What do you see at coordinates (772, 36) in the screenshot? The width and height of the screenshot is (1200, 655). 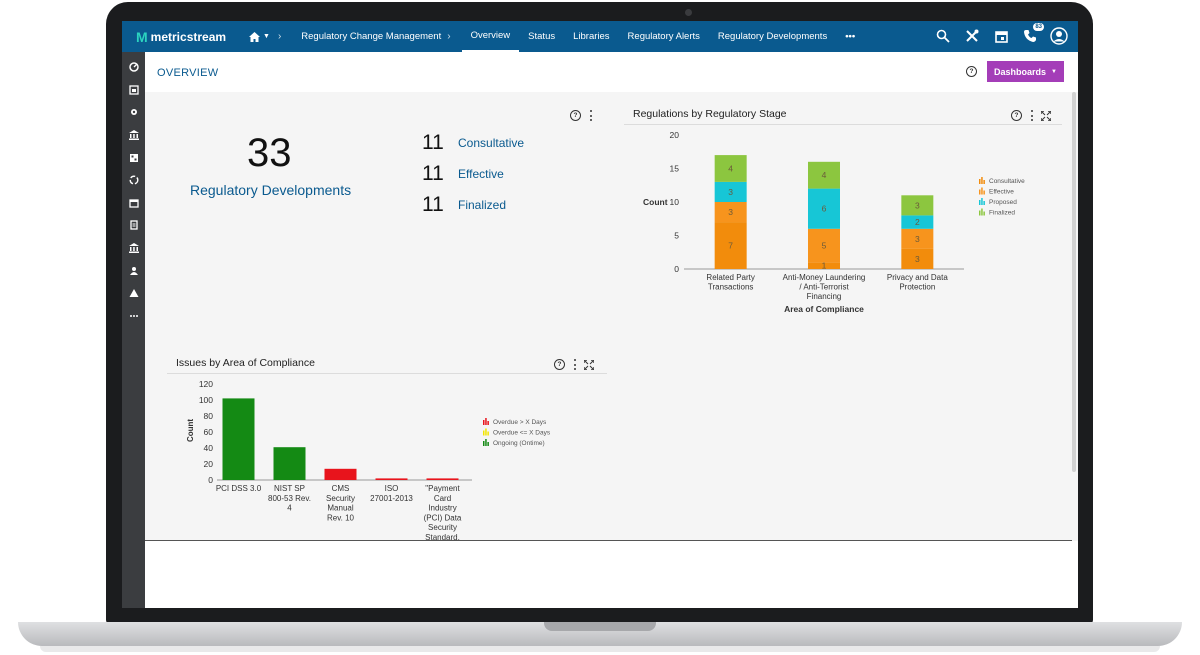 I see `nav-regulatory-developments: Regulatory Developments` at bounding box center [772, 36].